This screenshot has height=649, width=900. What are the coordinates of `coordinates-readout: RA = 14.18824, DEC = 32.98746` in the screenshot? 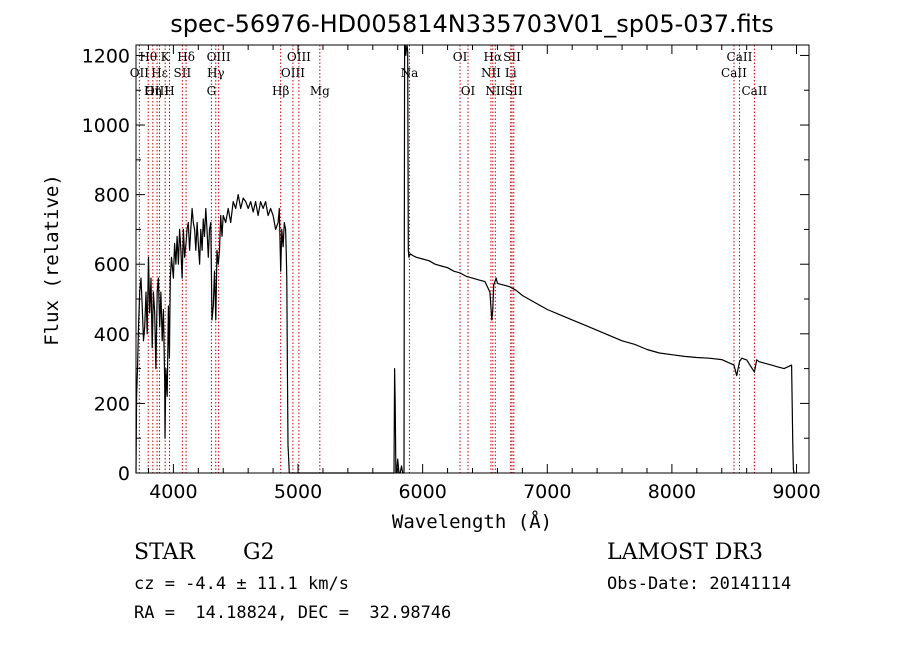 It's located at (293, 613).